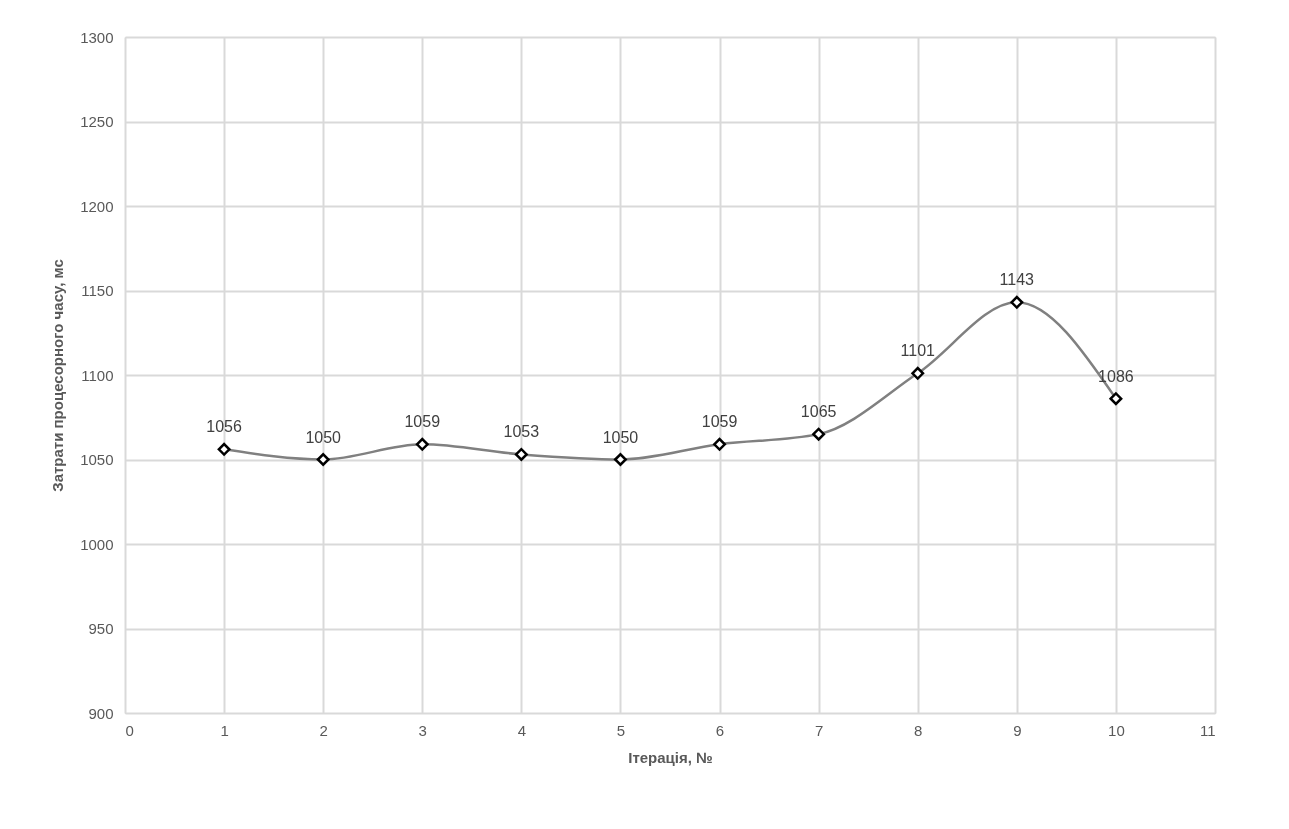 Image resolution: width=1289 pixels, height=829 pixels. What do you see at coordinates (97, 206) in the screenshot?
I see `y-tick-label: 1200` at bounding box center [97, 206].